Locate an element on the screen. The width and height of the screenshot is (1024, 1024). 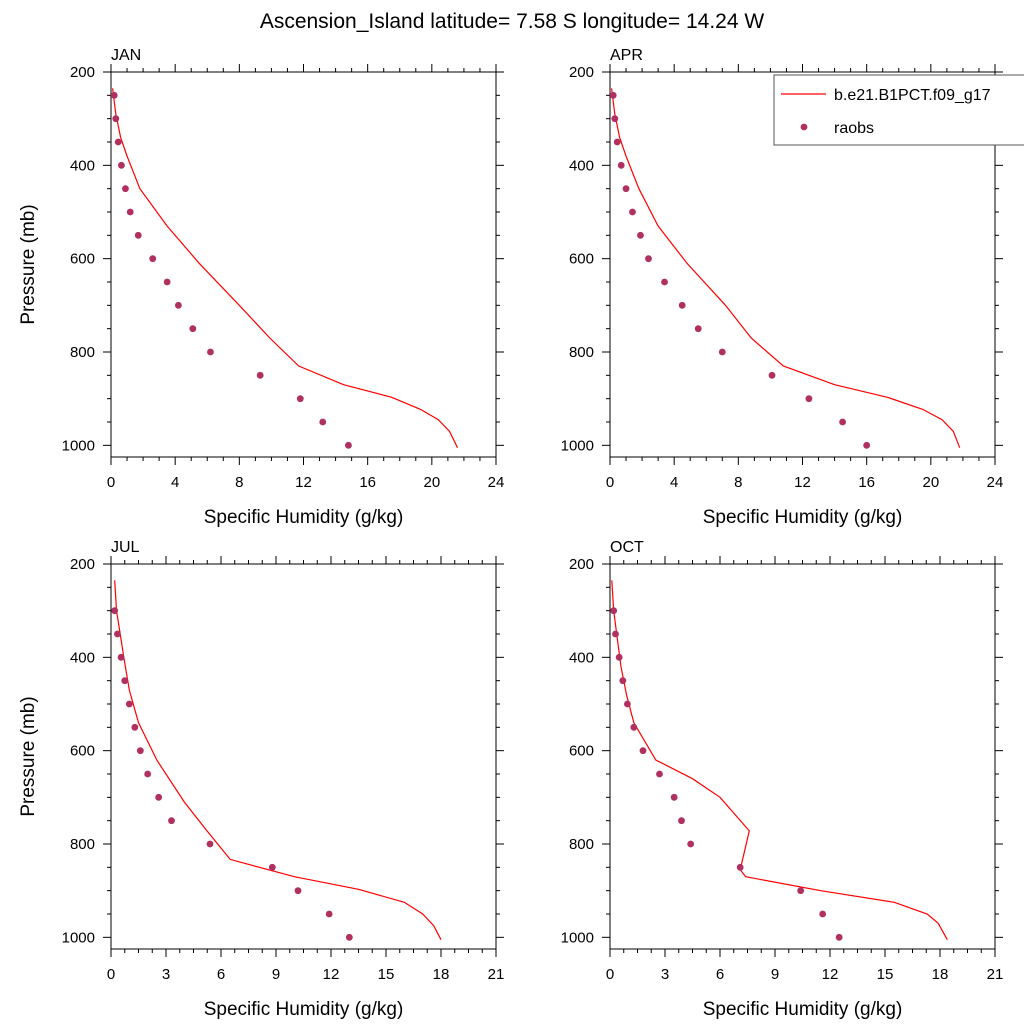
panel-title: JUL is located at coordinates (125, 547).